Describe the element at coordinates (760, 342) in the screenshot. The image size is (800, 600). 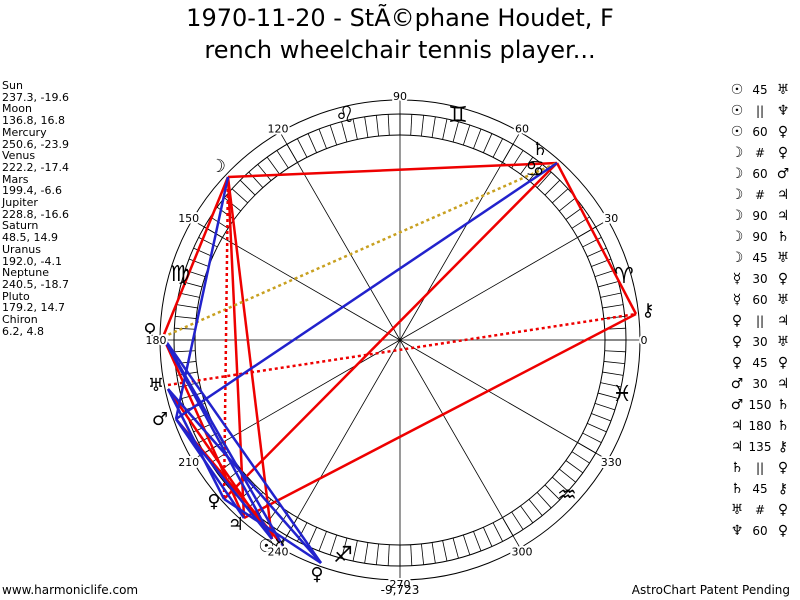
I see `aspect-type: 30` at that location.